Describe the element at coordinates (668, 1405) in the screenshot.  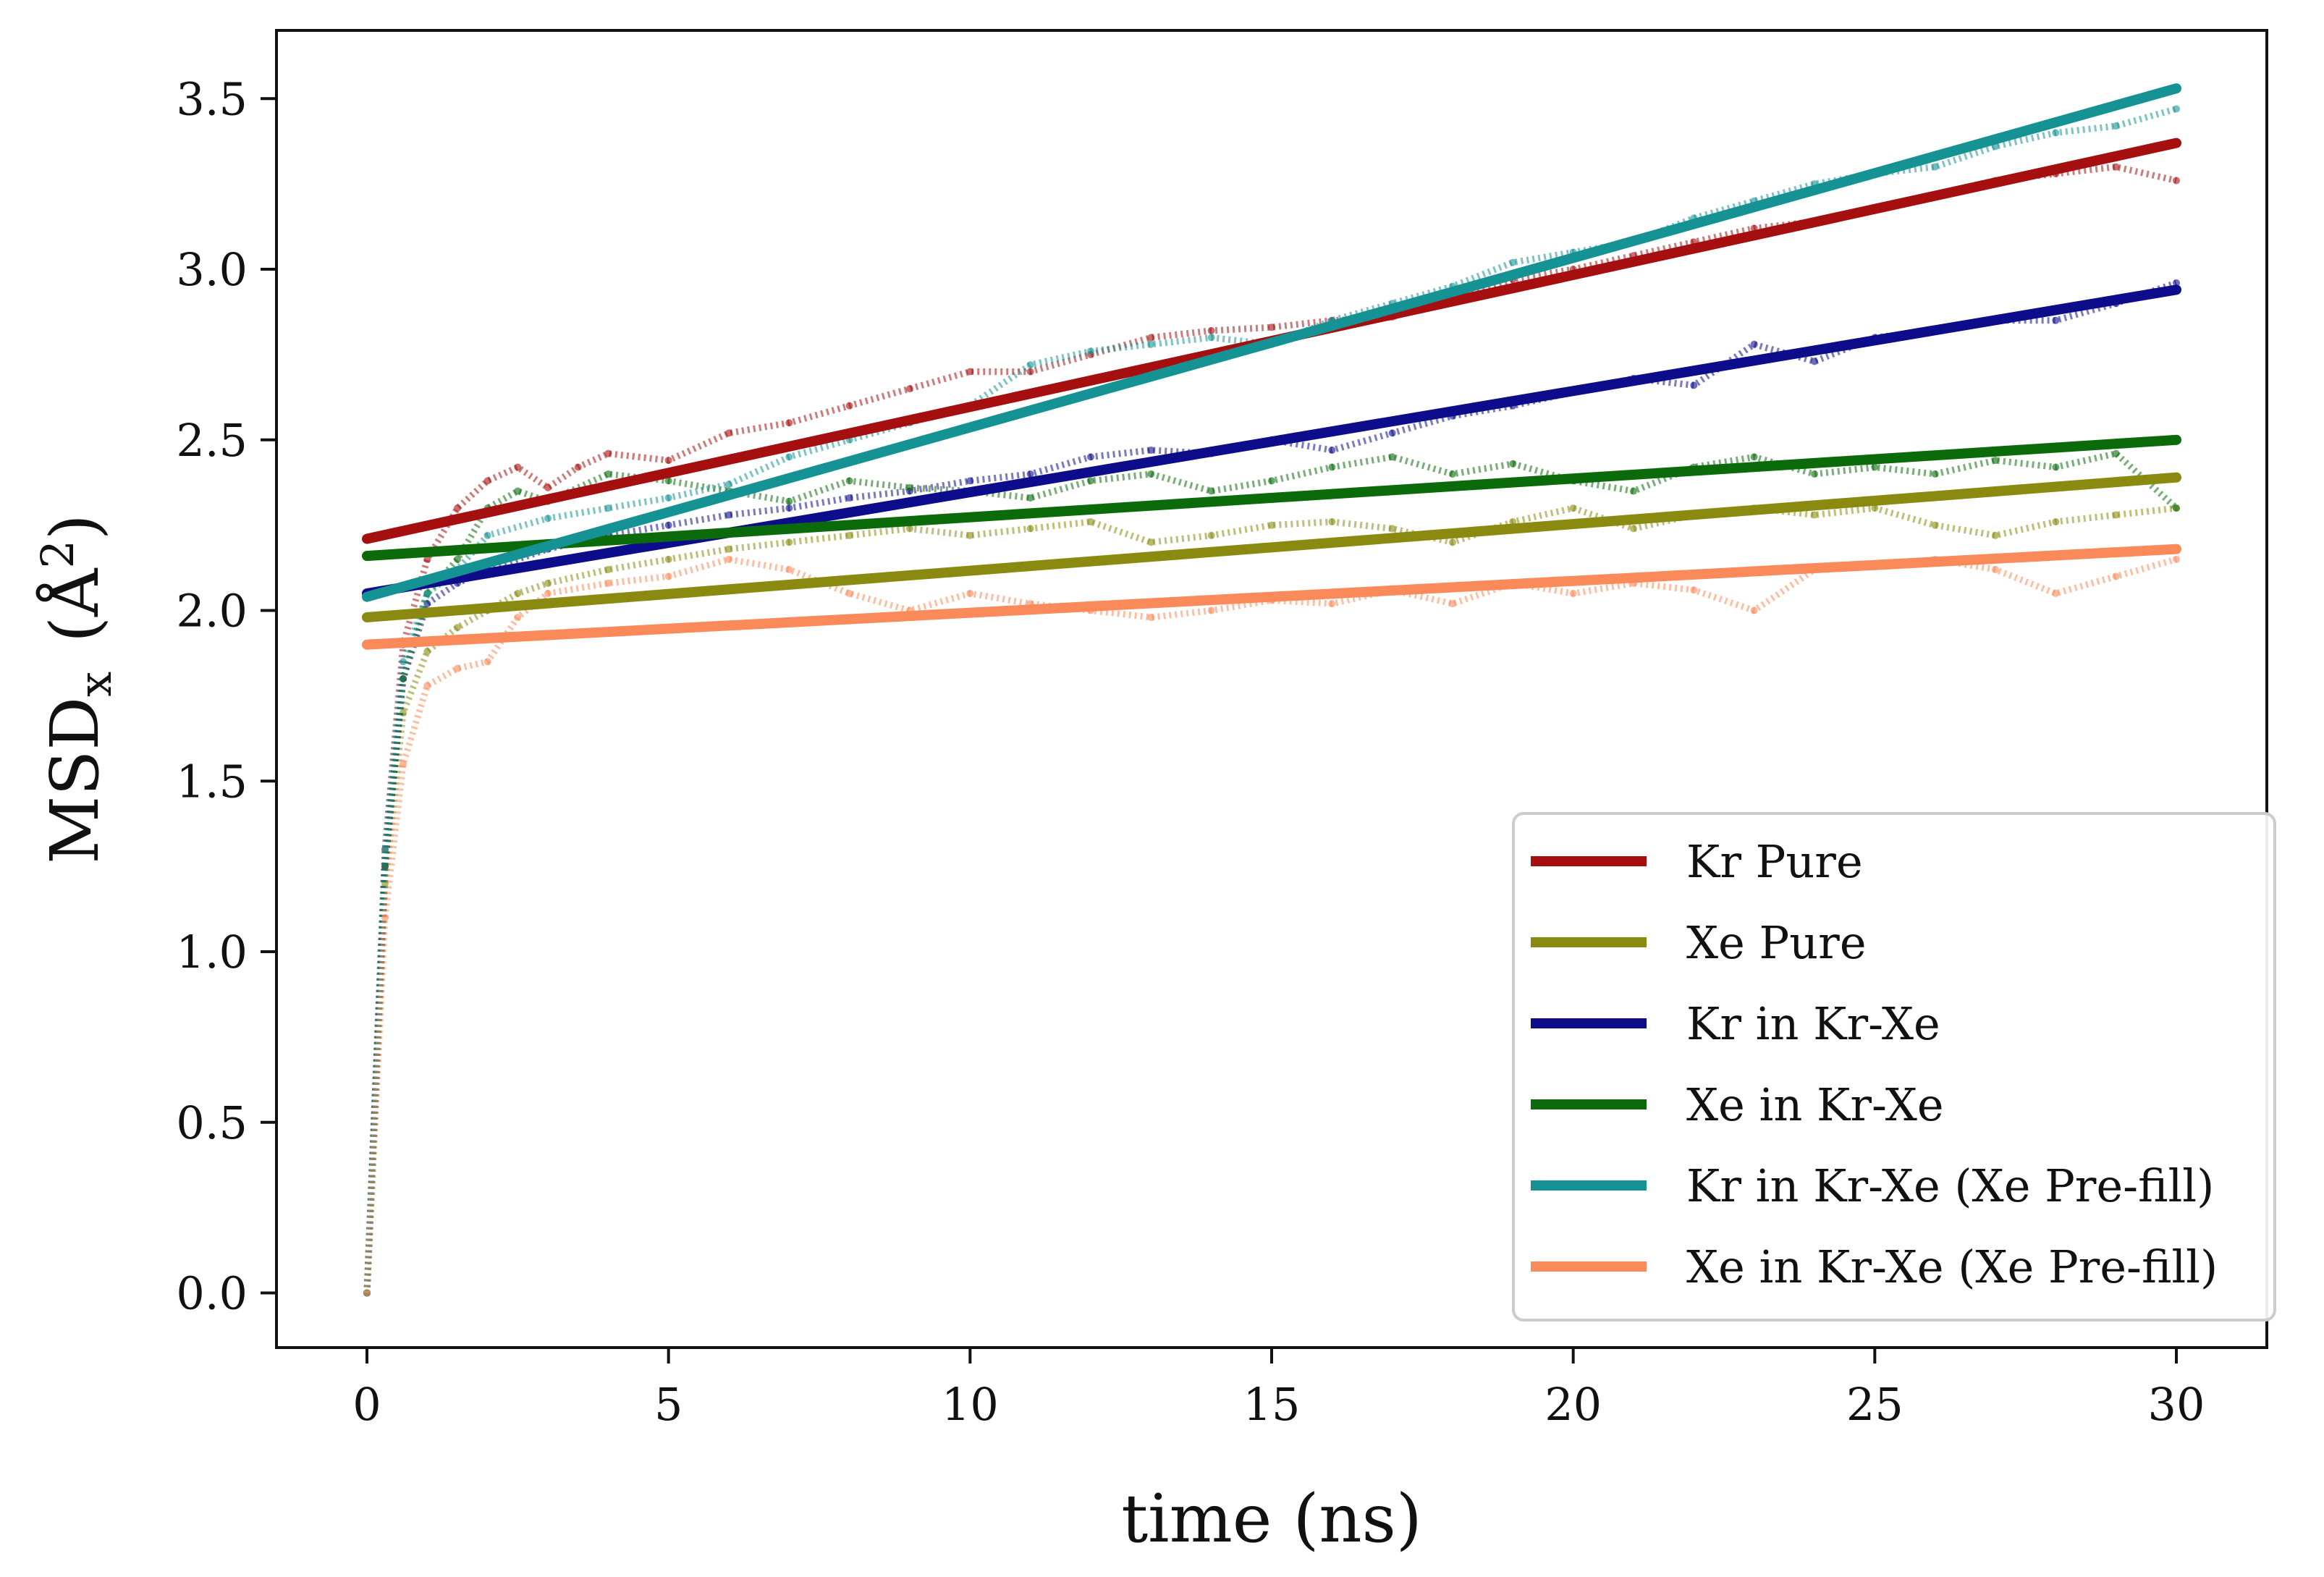
I see `x-tick-label-5: 5` at that location.